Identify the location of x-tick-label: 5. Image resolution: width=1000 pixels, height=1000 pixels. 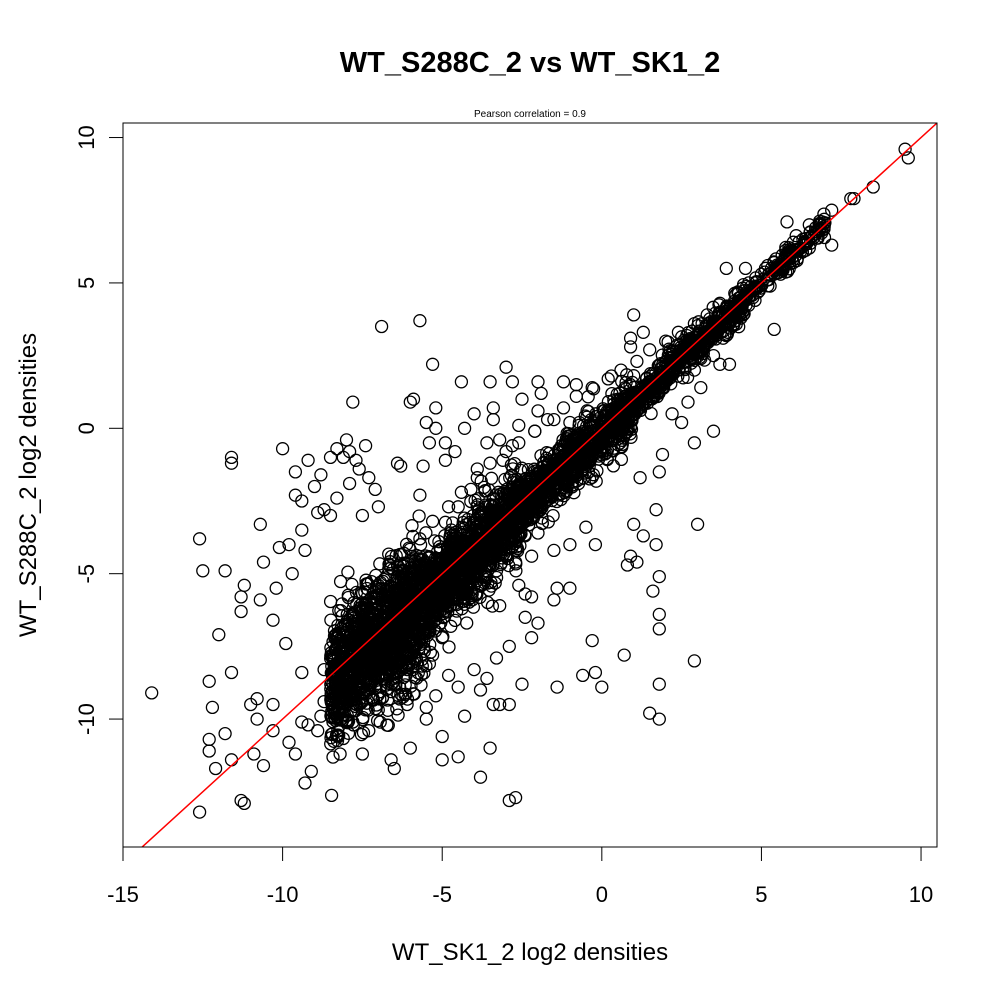
(761, 894).